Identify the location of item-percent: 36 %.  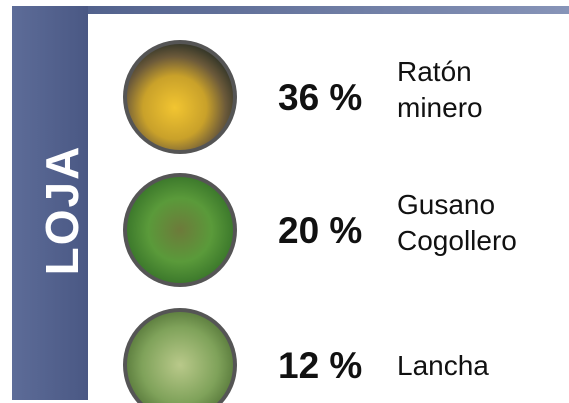
(320, 97).